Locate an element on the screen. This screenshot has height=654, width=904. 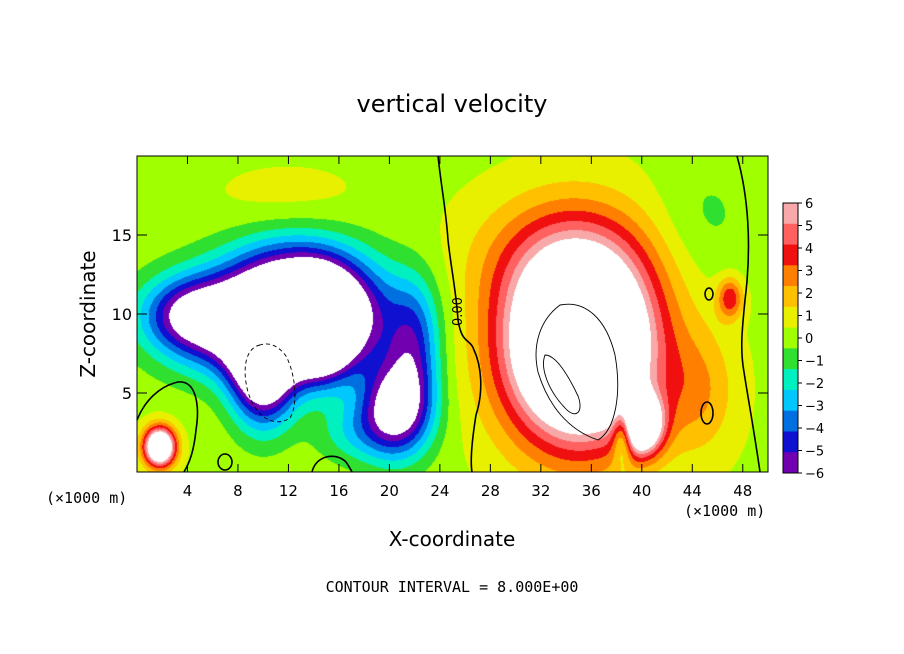
y-tick-label: 5 is located at coordinates (127, 393).